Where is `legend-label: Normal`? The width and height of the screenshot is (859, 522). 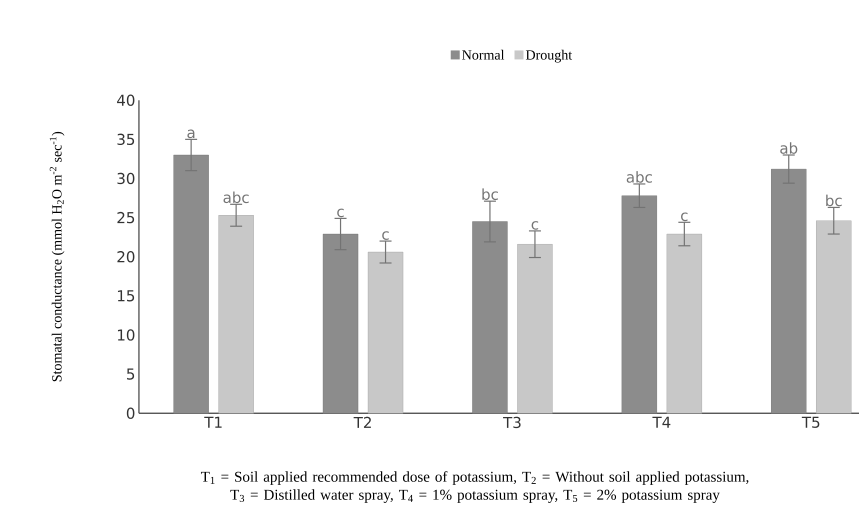
legend-label: Normal is located at coordinates (483, 55).